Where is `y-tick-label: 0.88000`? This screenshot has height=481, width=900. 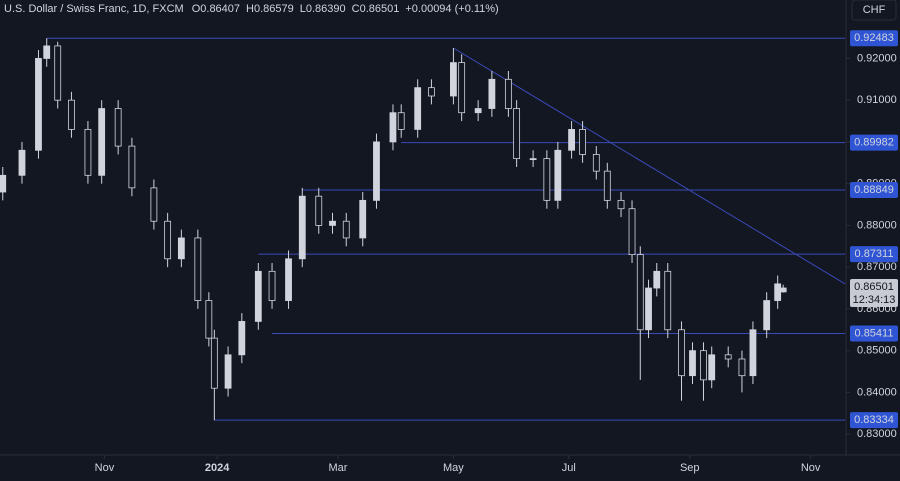
y-tick-label: 0.88000 is located at coordinates (877, 225).